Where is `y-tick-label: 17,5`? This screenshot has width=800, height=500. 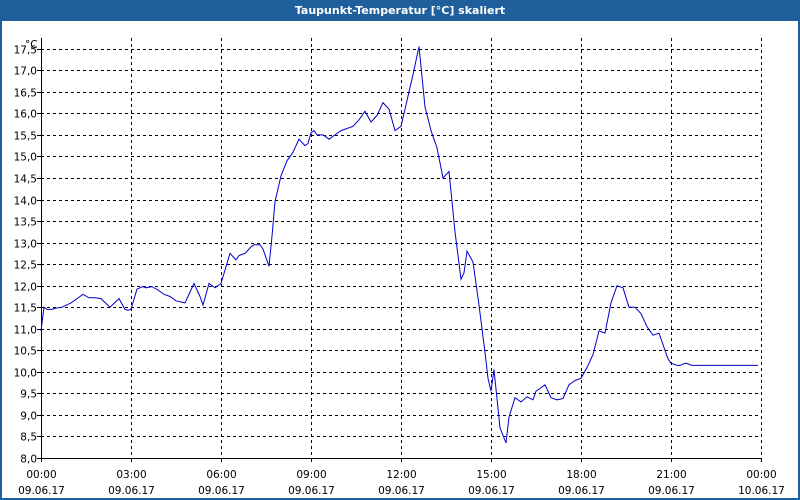
y-tick-label: 17,5 is located at coordinates (25, 51).